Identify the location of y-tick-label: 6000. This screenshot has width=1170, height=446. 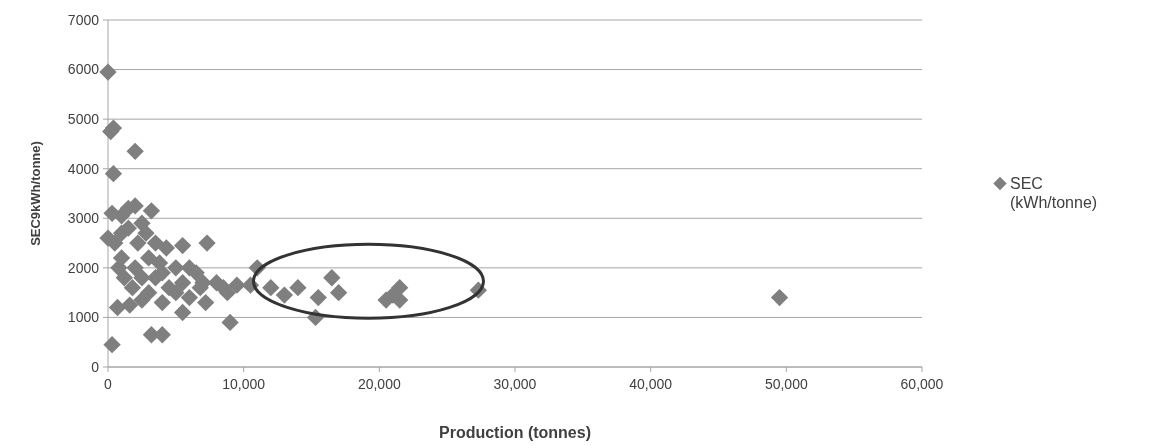
(83, 69).